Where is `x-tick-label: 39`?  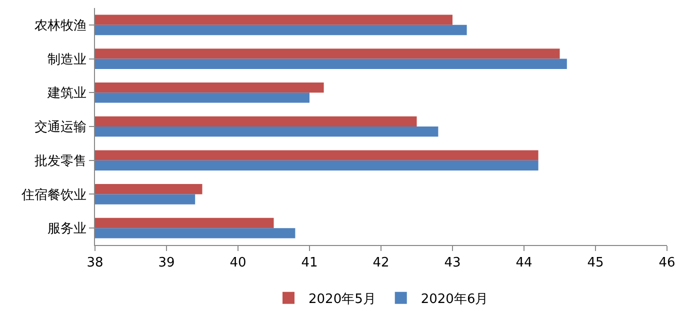 x-tick-label: 39 is located at coordinates (166, 263).